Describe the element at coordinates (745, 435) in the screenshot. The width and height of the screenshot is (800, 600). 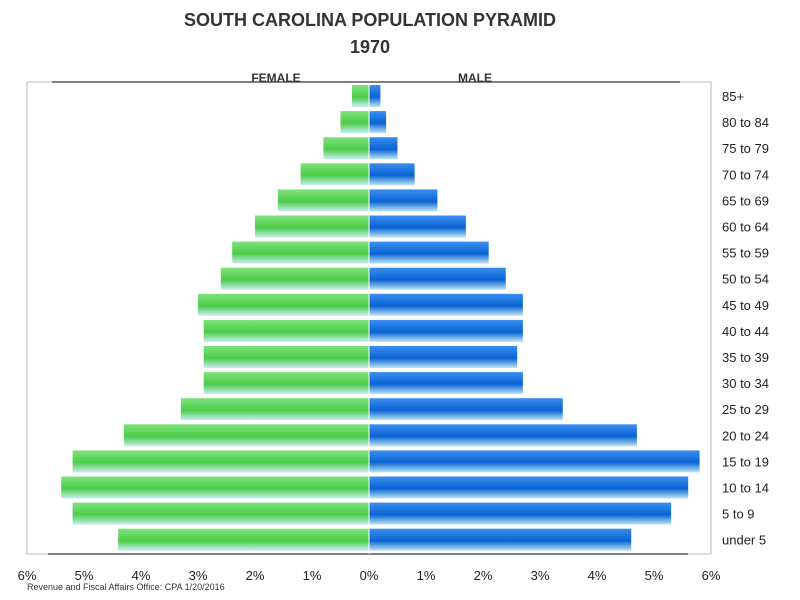
I see `category-label-20-to-24: 20 to 24` at that location.